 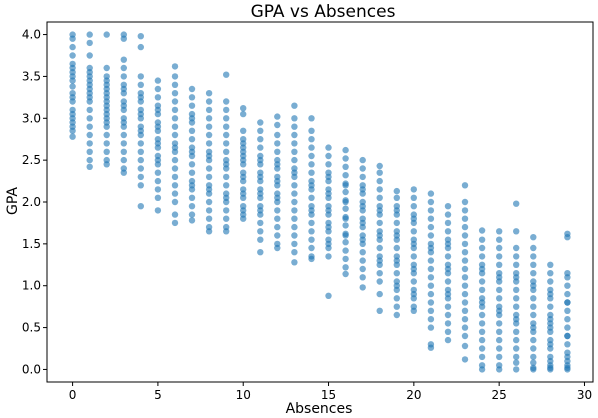 I want to click on x-tick-label: 20, so click(x=413, y=395).